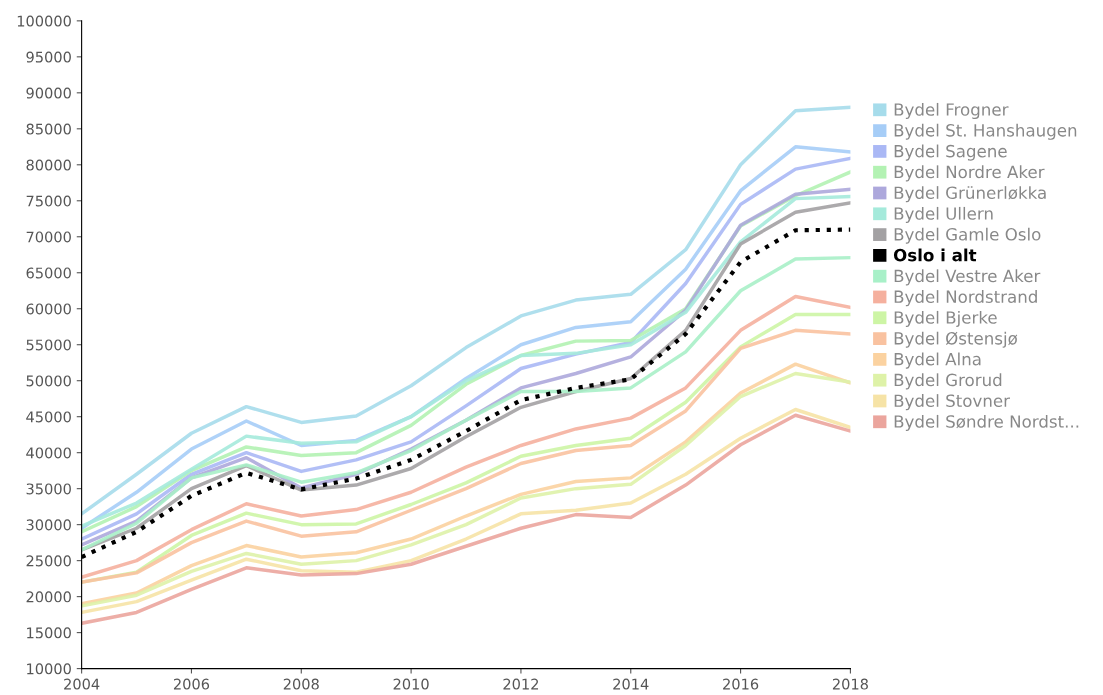  Describe the element at coordinates (631, 684) in the screenshot. I see `x-tick-label: 2014` at that location.